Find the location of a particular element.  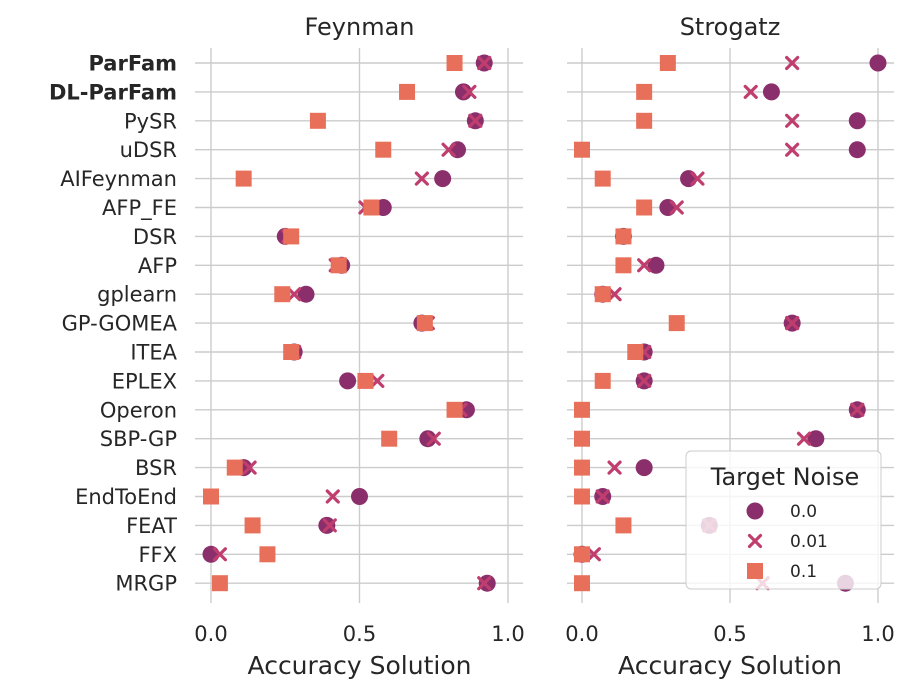

legend-label-0-0: 0.0 is located at coordinates (803, 512).